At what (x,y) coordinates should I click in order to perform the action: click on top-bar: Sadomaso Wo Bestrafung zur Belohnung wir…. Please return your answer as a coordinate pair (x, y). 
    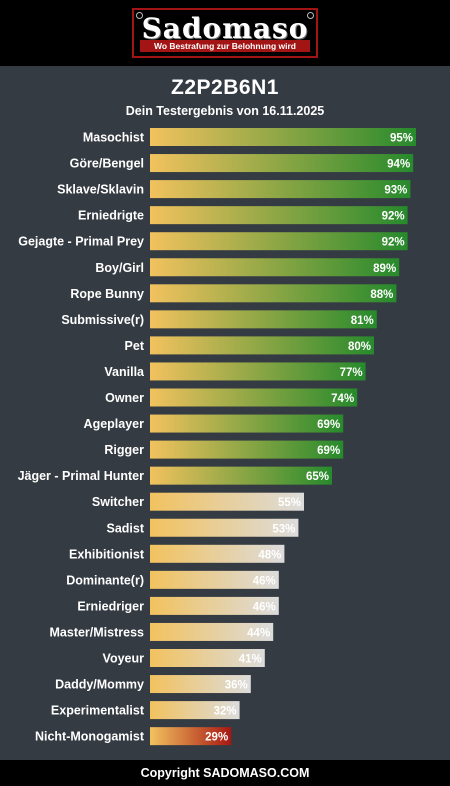
    Looking at the image, I should click on (225, 33).